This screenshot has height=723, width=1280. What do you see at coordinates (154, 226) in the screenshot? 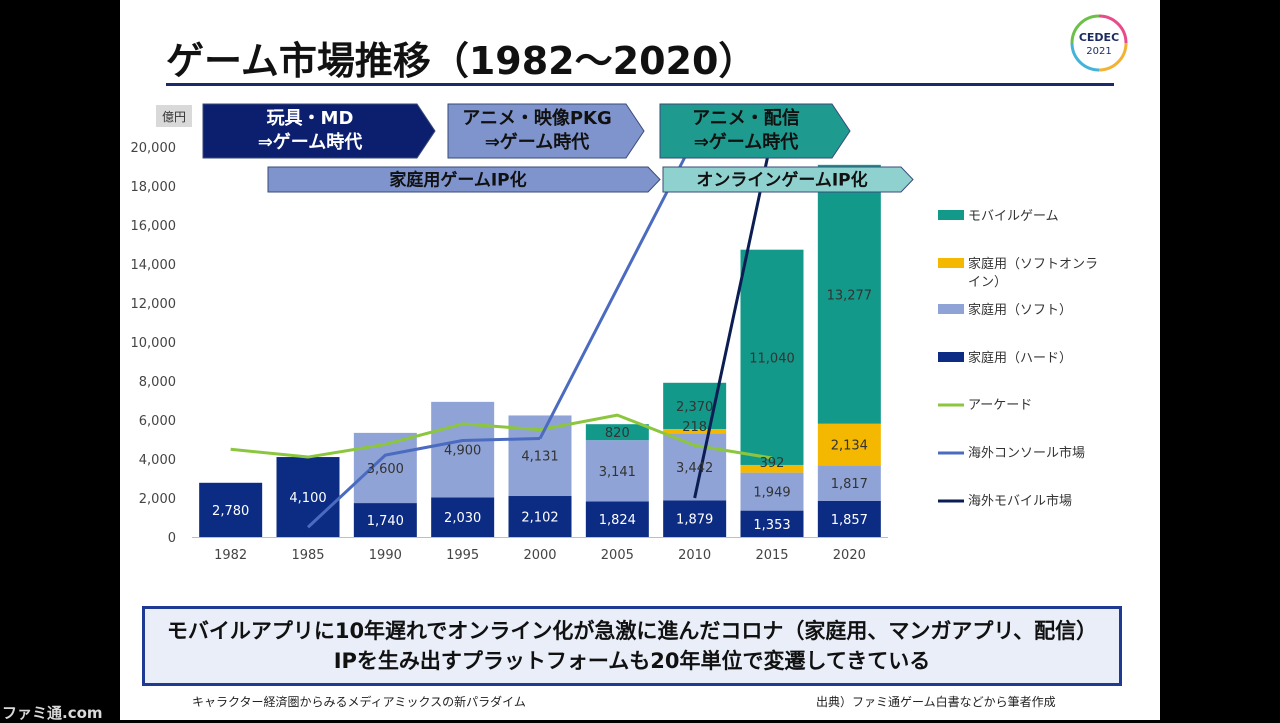
I see `y-tick-label: 16,000` at bounding box center [154, 226].